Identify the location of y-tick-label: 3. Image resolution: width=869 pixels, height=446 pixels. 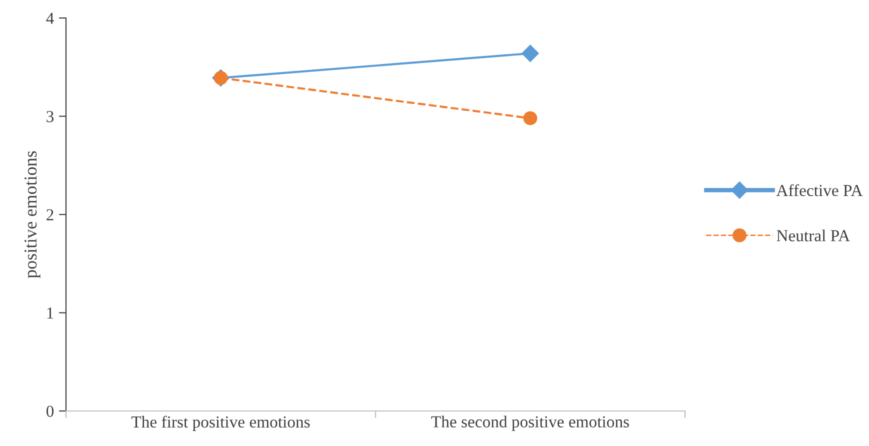
(50, 116).